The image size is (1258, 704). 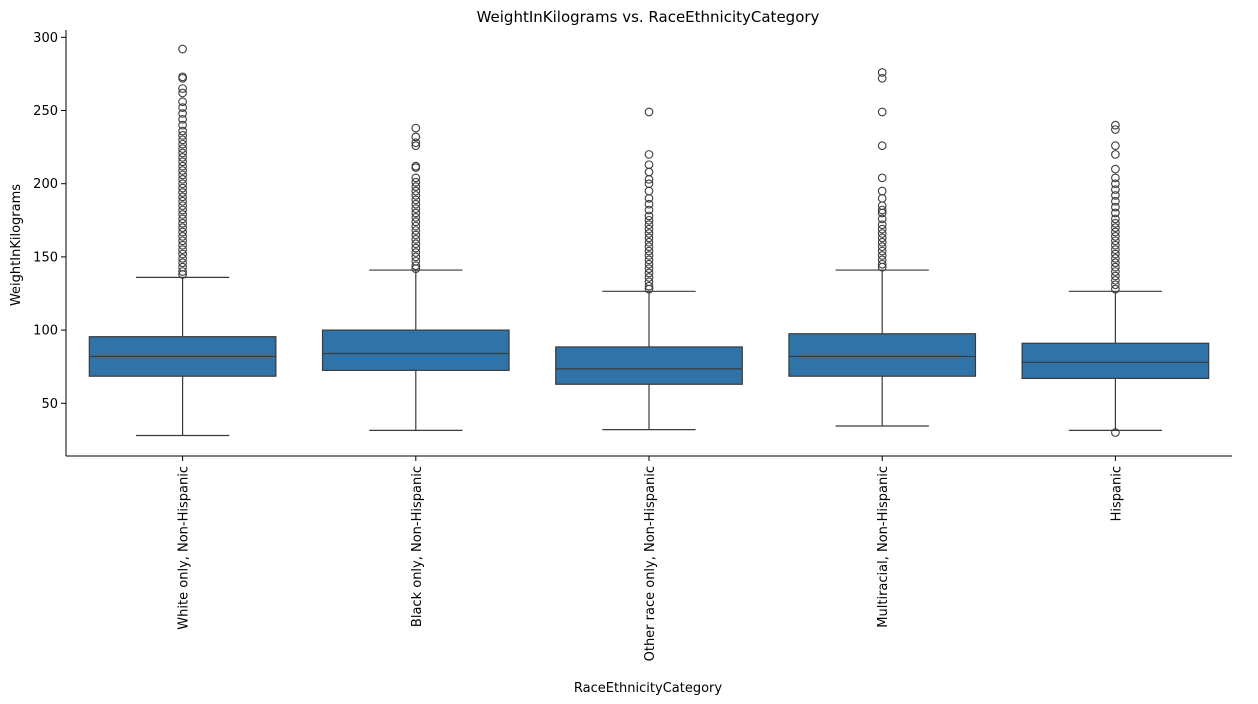 What do you see at coordinates (650, 563) in the screenshot?
I see `x-tick-label: Other race only, Non-Hispanic` at bounding box center [650, 563].